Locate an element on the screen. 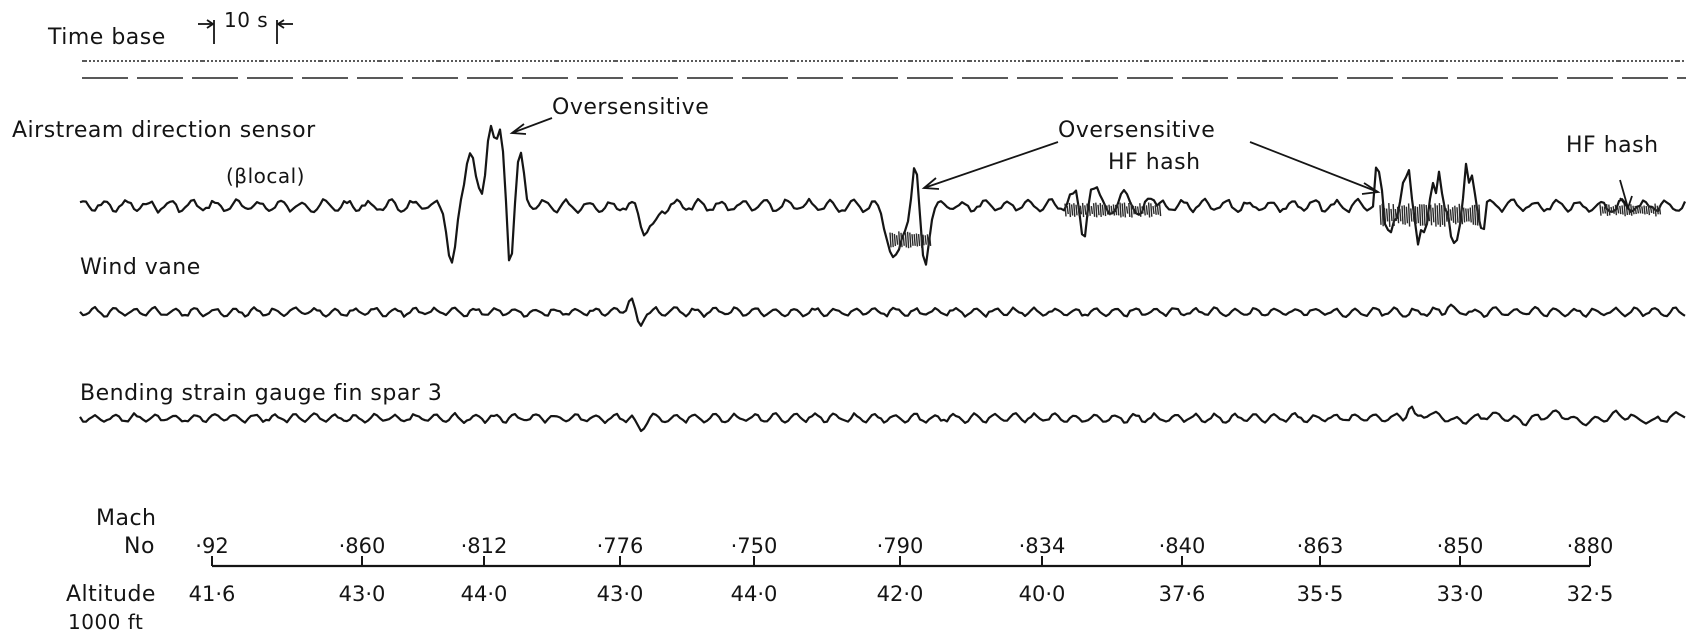 This screenshot has width=1686, height=643. altitude-tick-label: 43·0 is located at coordinates (620, 594).